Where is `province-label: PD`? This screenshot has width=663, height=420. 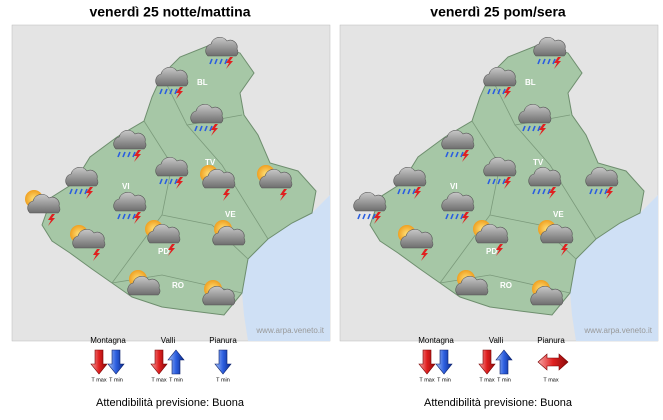
province-label: PD is located at coordinates (163, 251).